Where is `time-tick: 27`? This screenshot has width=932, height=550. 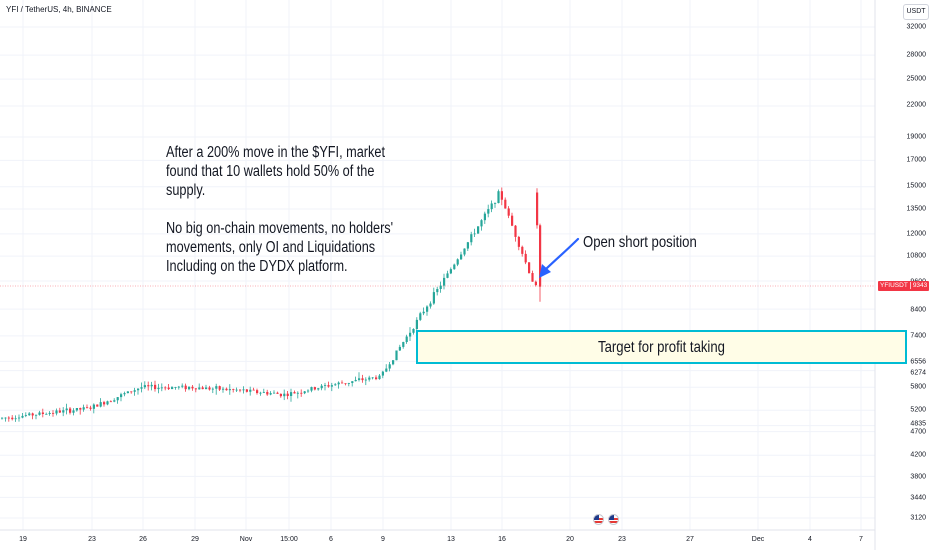
time-tick: 27 is located at coordinates (690, 539).